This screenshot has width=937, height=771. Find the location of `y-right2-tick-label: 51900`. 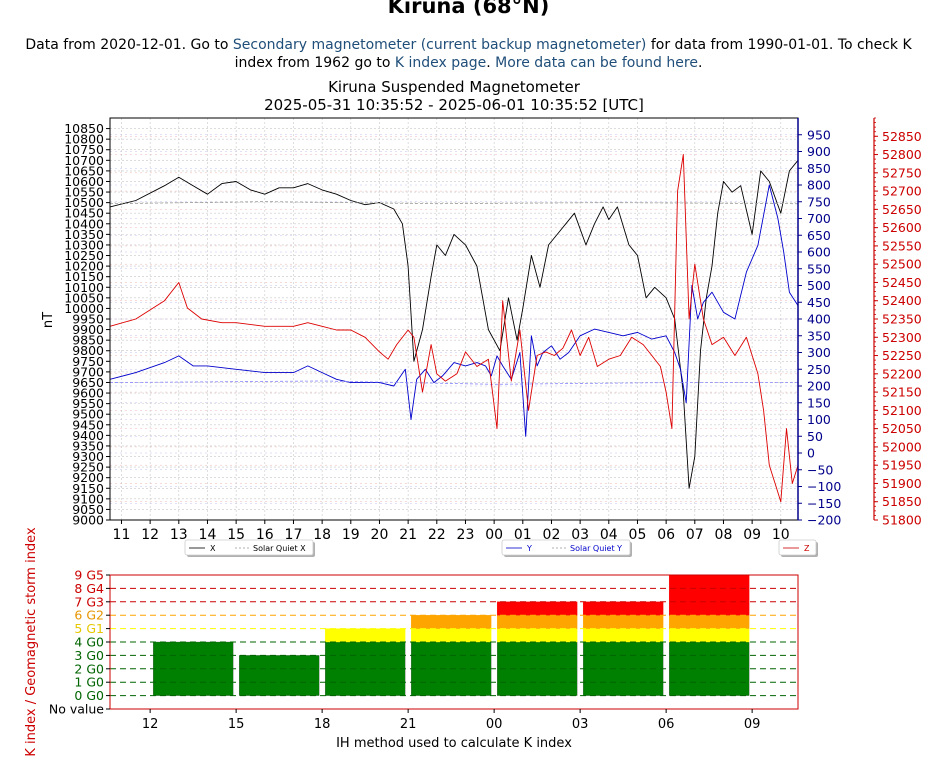

y-right2-tick-label: 51900 is located at coordinates (902, 483).